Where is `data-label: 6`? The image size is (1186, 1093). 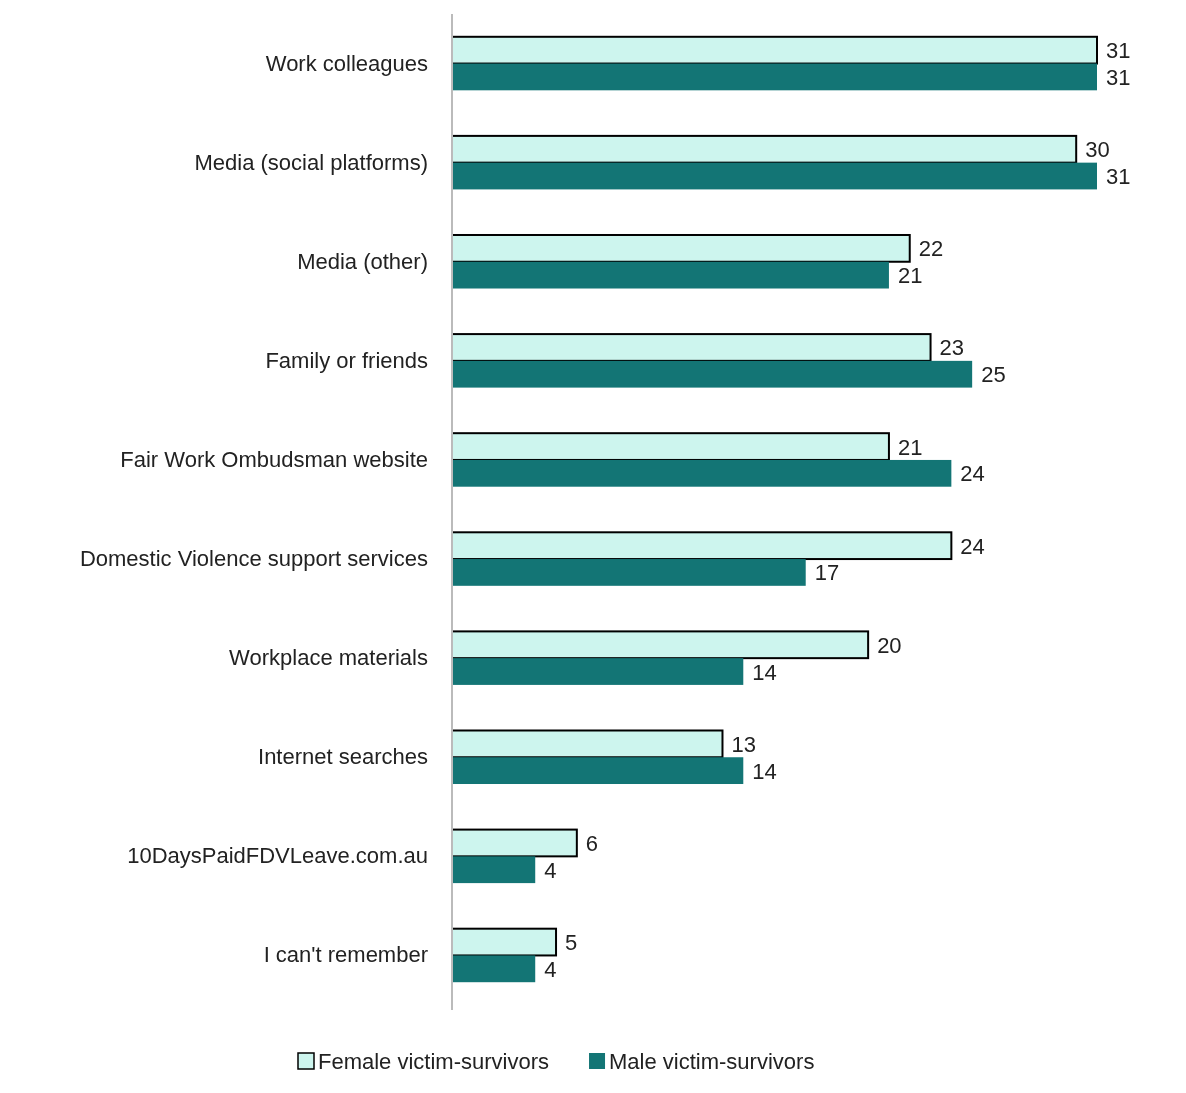 data-label: 6 is located at coordinates (592, 843).